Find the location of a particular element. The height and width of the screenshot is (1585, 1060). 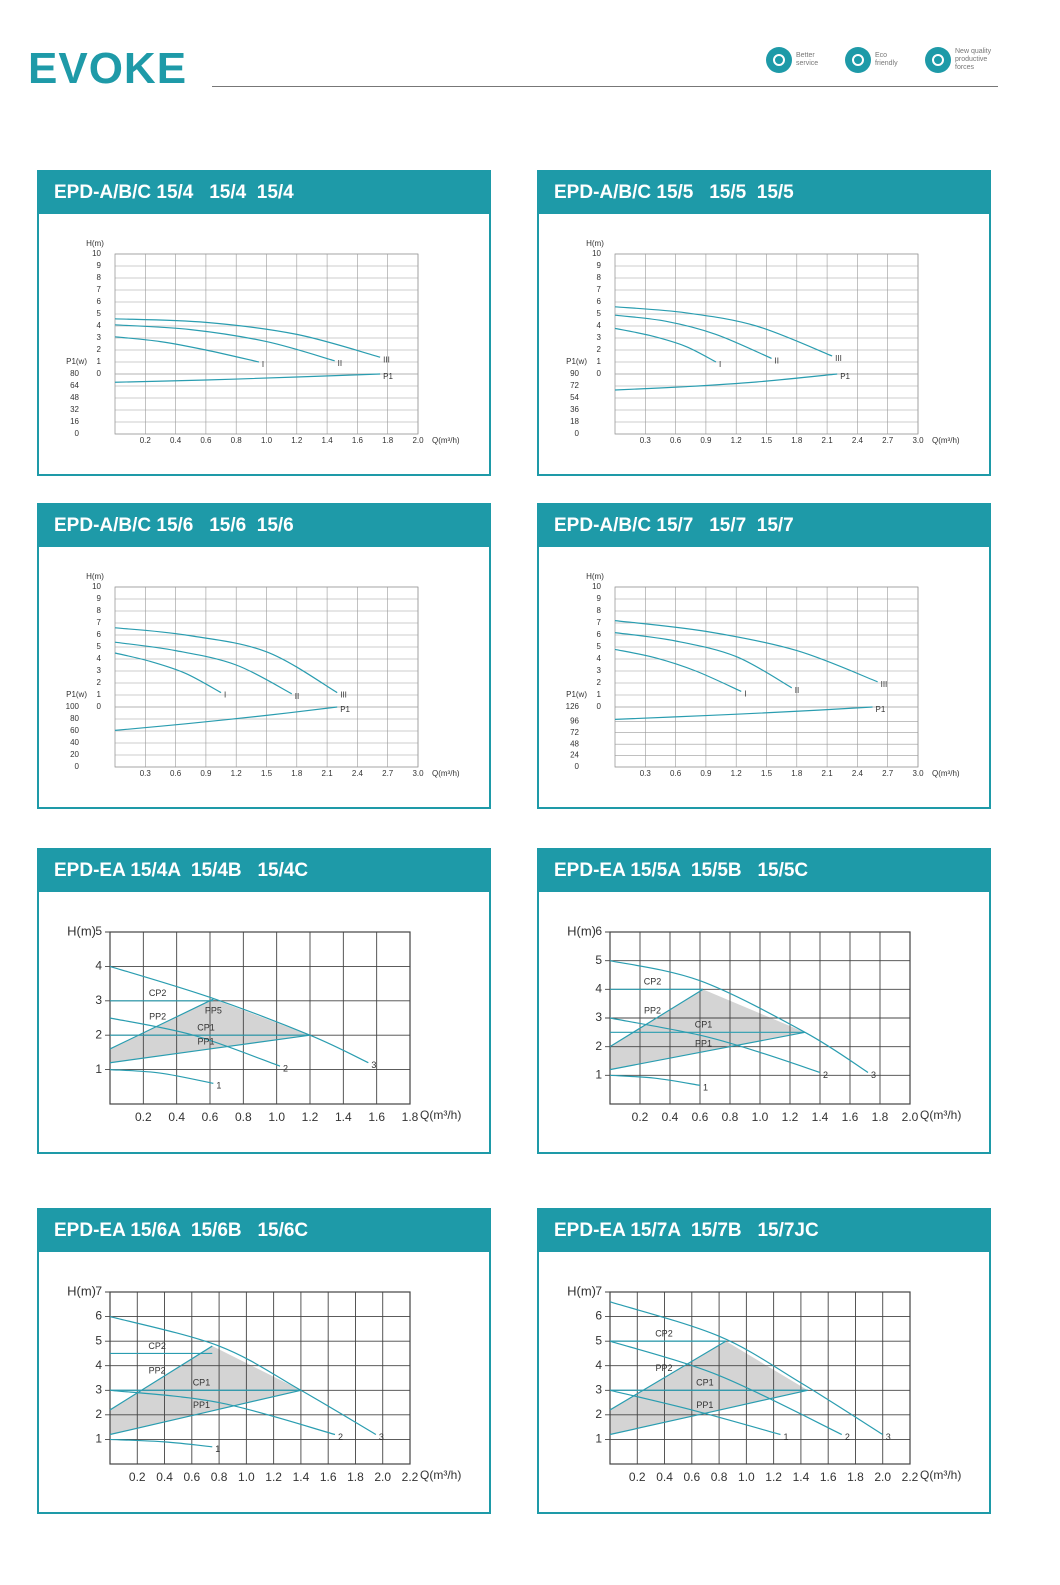

logo: EVOKE is located at coordinates (108, 68).